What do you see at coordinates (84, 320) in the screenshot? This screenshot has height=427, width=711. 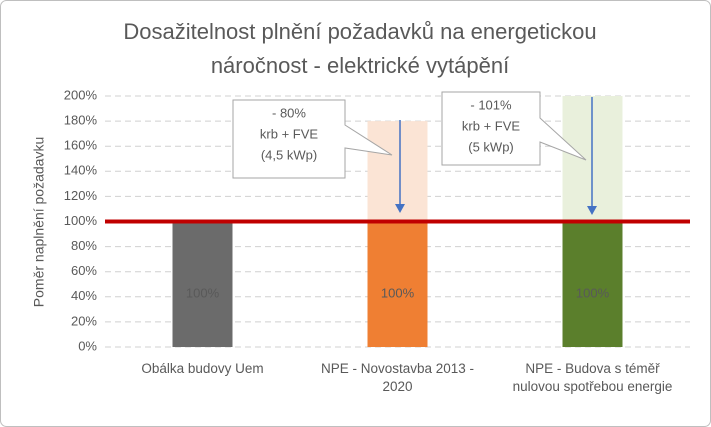 I see `y-tick-label: 20%` at bounding box center [84, 320].